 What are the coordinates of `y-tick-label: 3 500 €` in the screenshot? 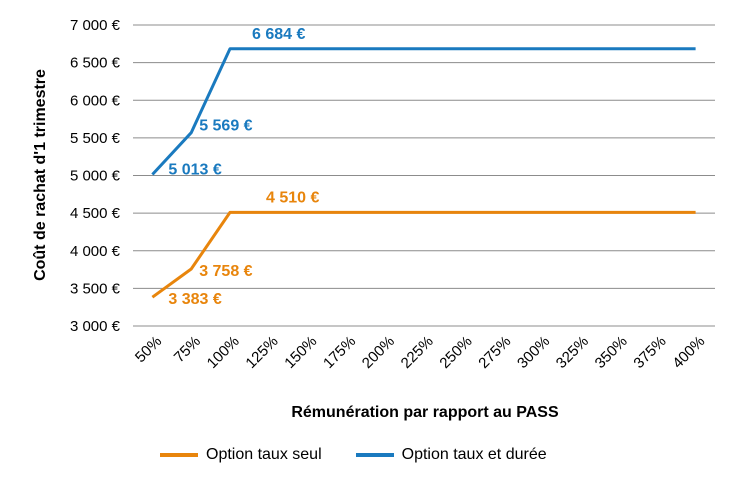 It's located at (95, 288).